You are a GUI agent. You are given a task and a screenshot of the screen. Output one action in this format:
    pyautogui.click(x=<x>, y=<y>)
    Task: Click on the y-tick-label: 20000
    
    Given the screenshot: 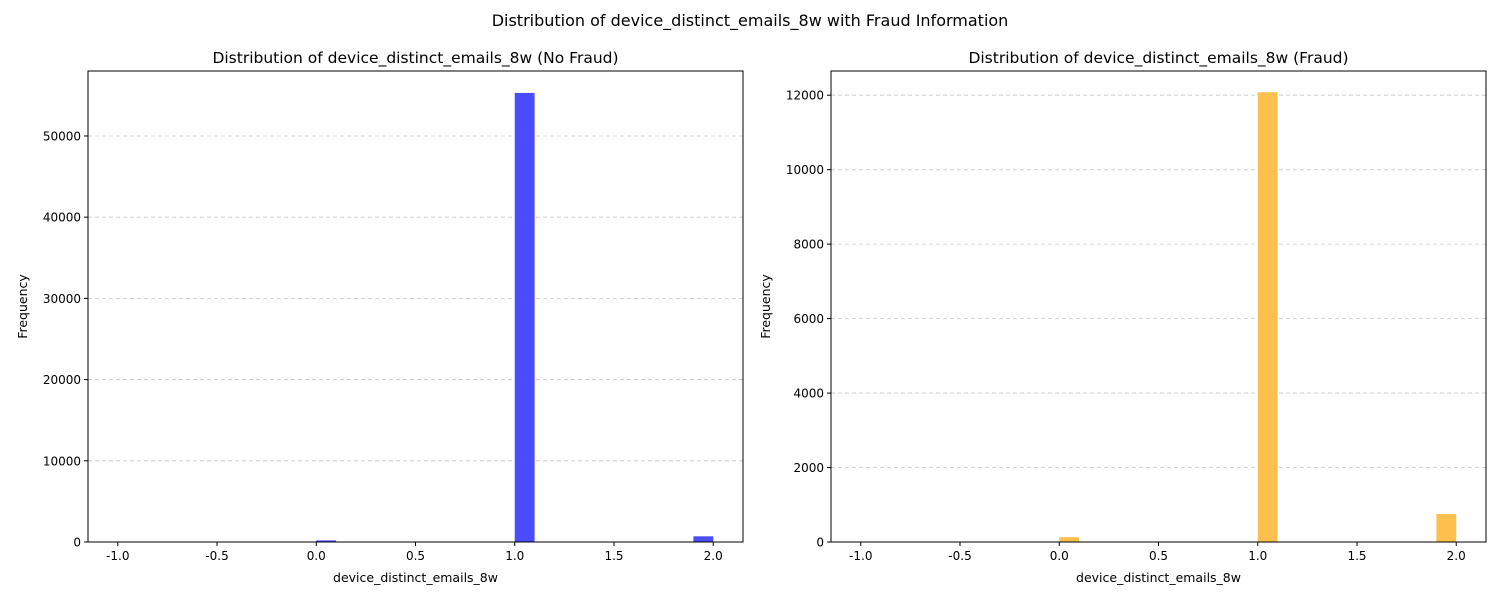 What is the action you would take?
    pyautogui.click(x=62, y=380)
    